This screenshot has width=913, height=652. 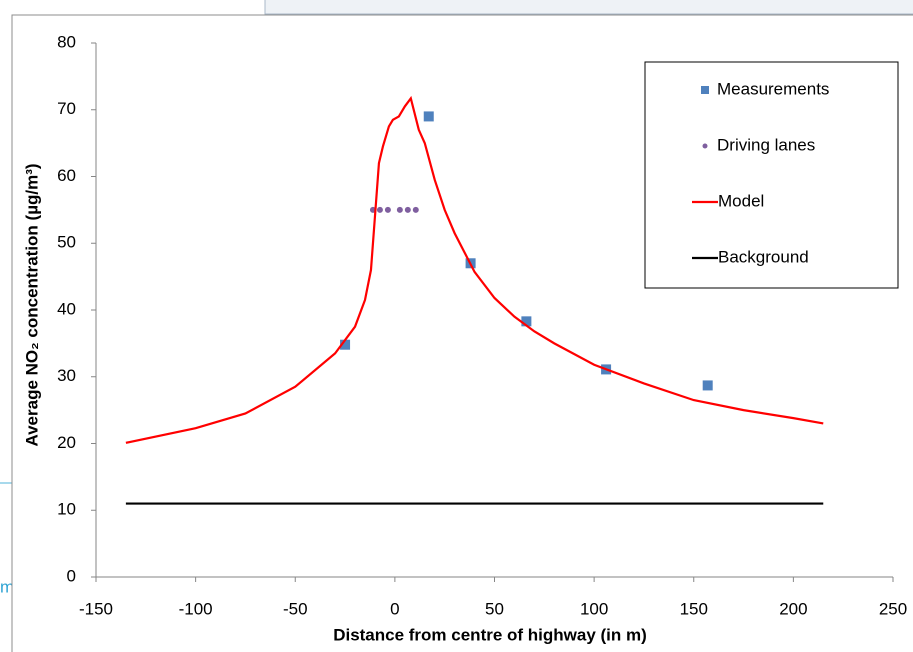 What do you see at coordinates (893, 608) in the screenshot?
I see `x-tick-label: 250` at bounding box center [893, 608].